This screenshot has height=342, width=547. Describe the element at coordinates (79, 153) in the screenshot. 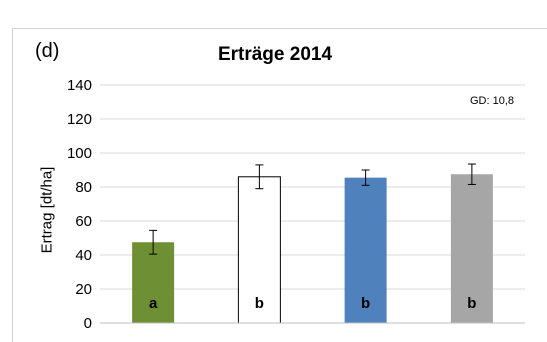

I see `y-tick-label-100: 100` at that location.